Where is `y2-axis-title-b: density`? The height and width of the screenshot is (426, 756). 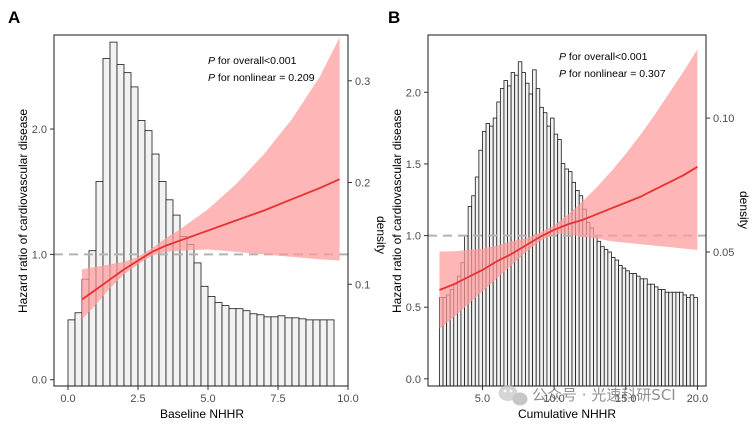 y2-axis-title-b: density is located at coordinates (744, 210).